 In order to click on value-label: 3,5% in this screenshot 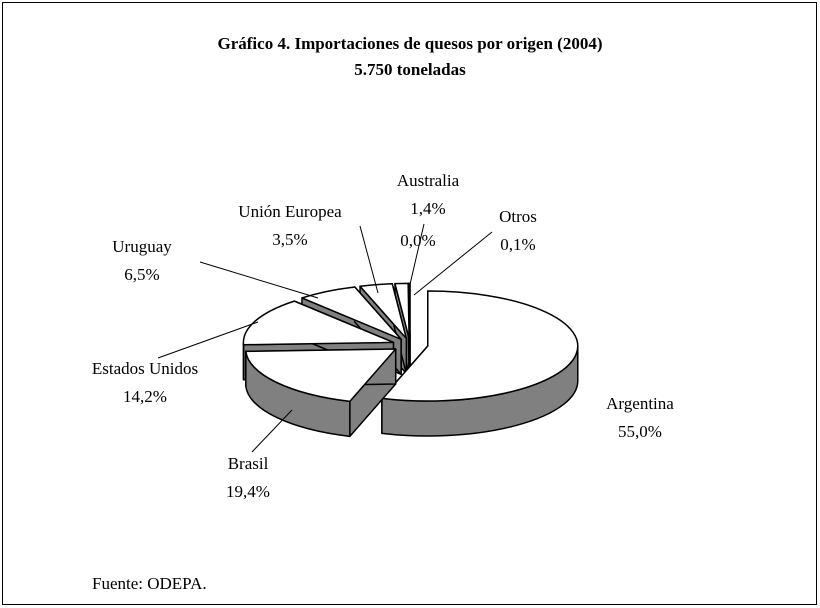, I will do `click(289, 239)`.